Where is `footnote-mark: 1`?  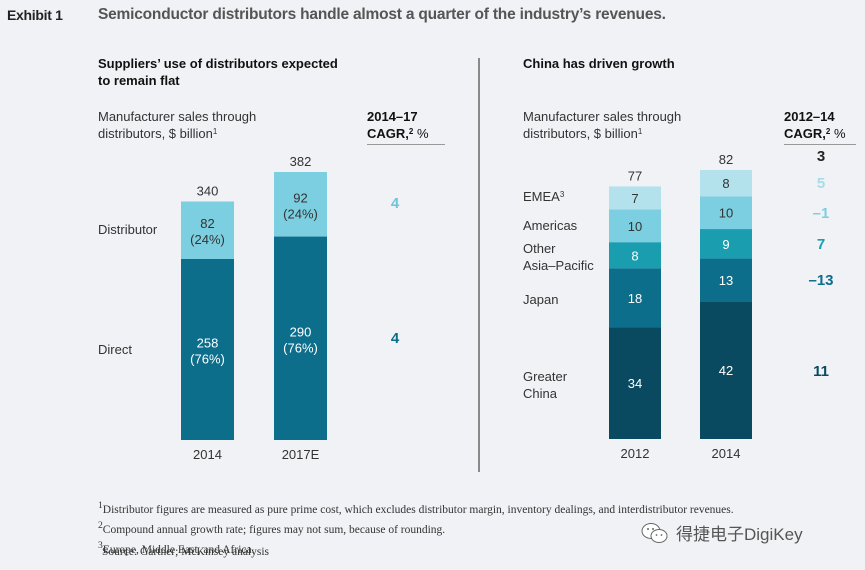
footnote-mark: 1 is located at coordinates (100, 505).